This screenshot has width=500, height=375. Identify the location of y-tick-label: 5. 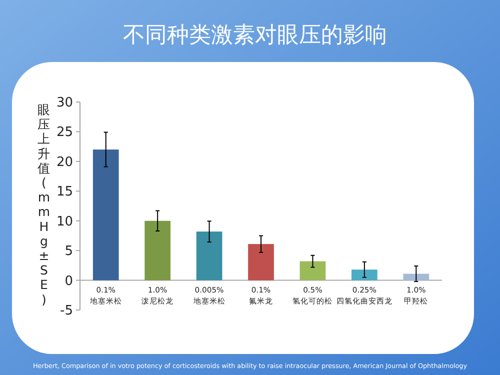
(68, 252).